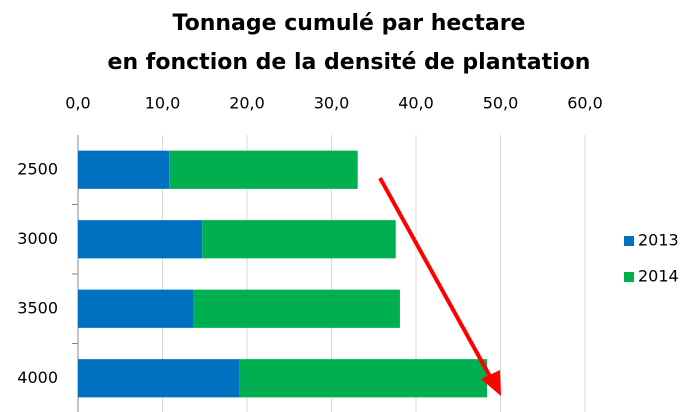  I want to click on x-tick-label: 0,0, so click(77, 103).